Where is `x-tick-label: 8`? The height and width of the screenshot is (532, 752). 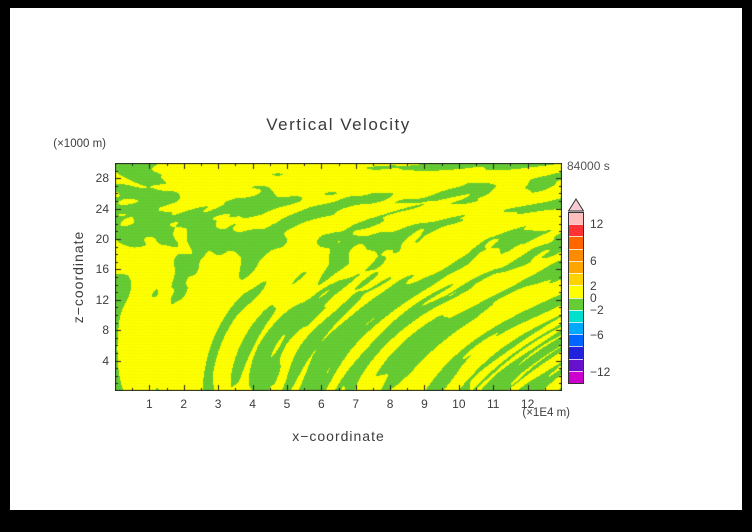 x-tick-label: 8 is located at coordinates (390, 404).